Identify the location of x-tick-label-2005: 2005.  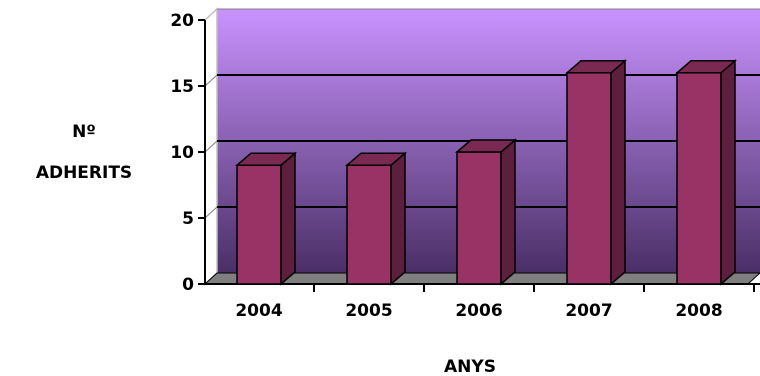
(368, 311).